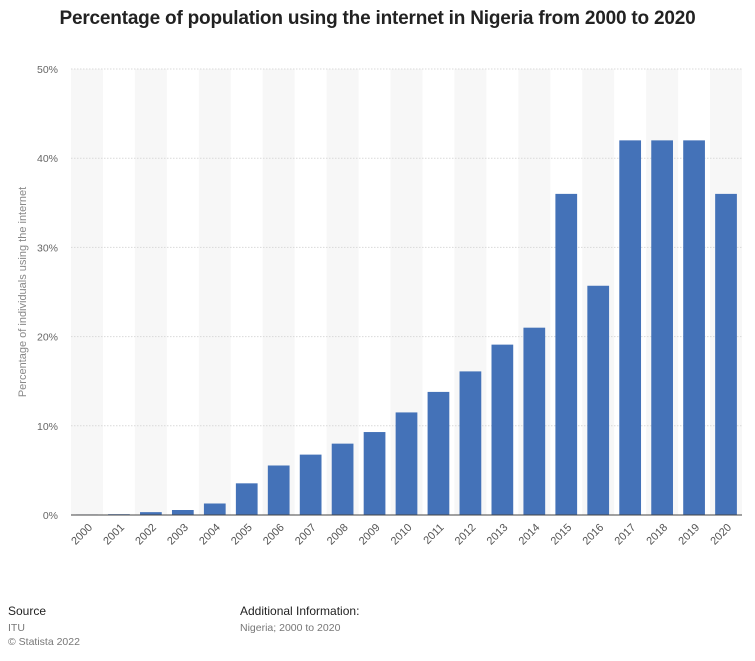  Describe the element at coordinates (594, 535) in the screenshot. I see `x-tick-label: 2016` at that location.